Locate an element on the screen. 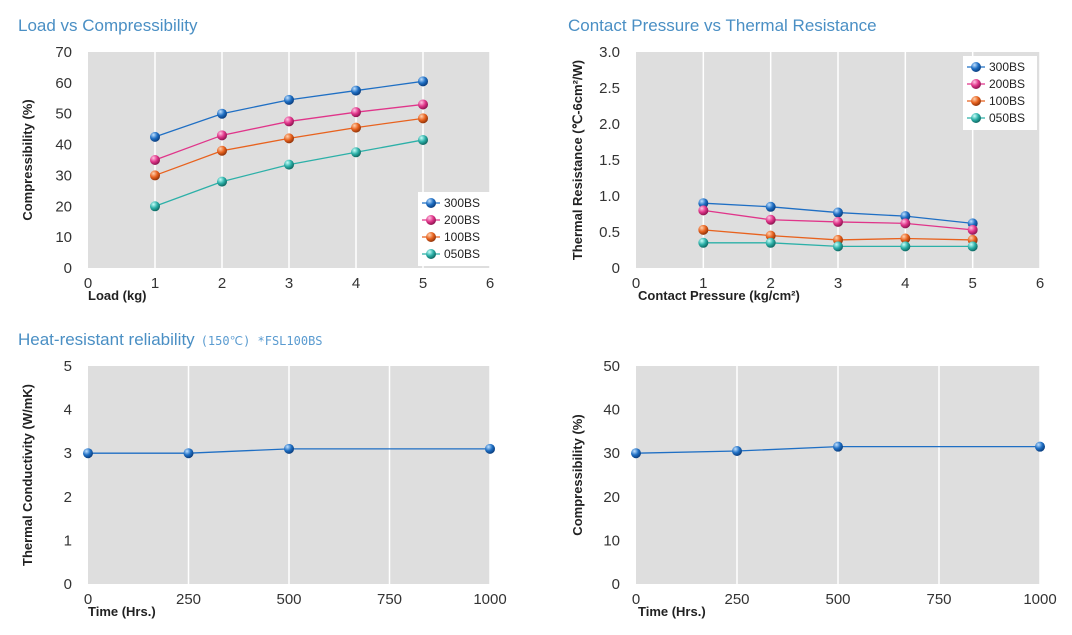 The height and width of the screenshot is (635, 1072). series-line is located at coordinates (289, 451).